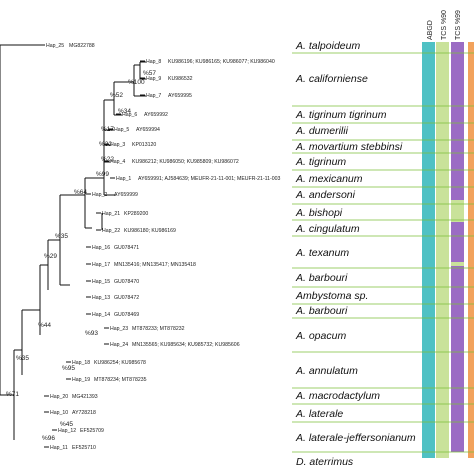  Describe the element at coordinates (320, 162) in the screenshot. I see `species-label: A. tigrinum` at that location.